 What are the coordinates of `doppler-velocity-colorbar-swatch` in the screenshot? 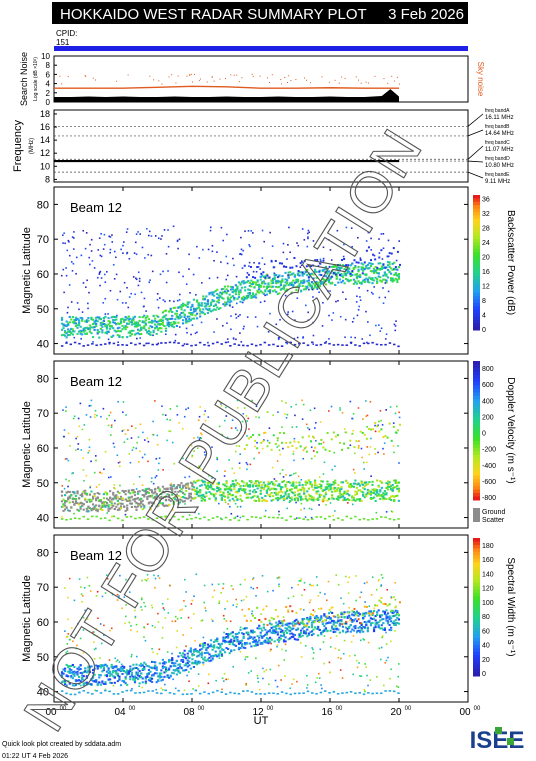 It's located at (476, 432).